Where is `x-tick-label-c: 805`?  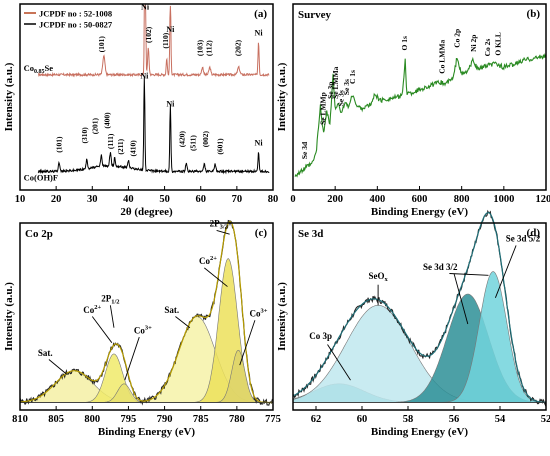
x-tick-label-c: 805 is located at coordinates (56, 419).